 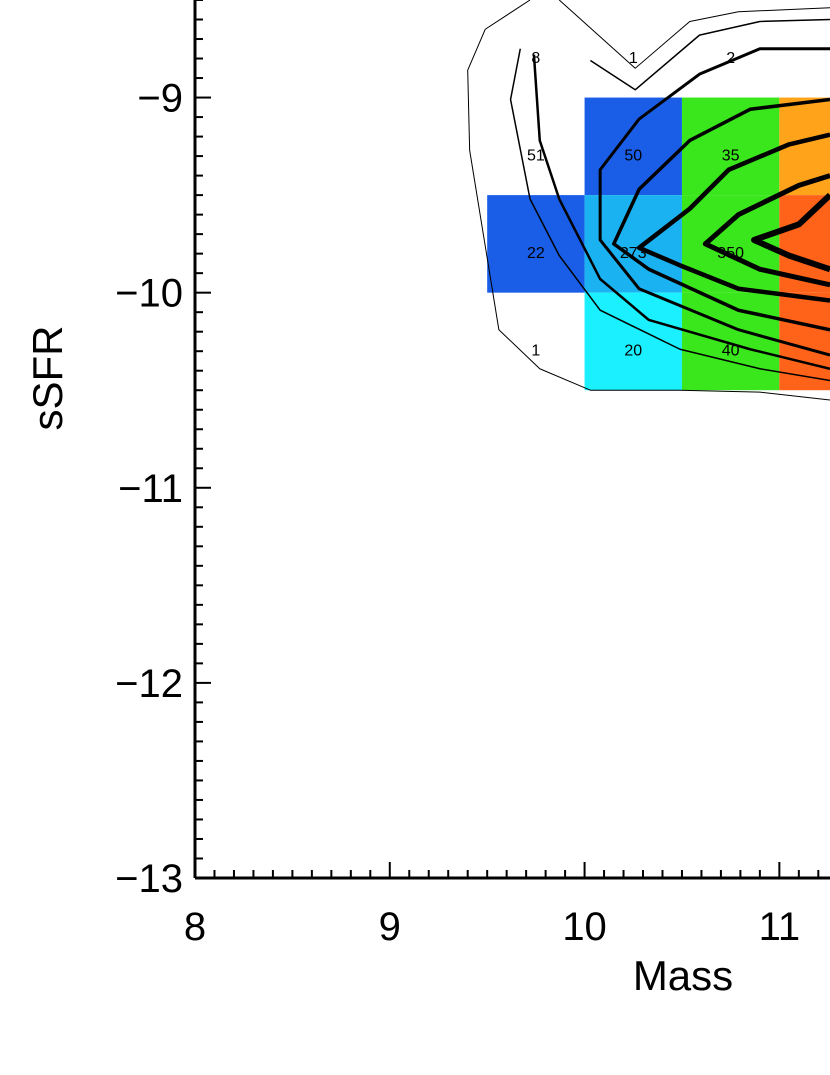 I want to click on y-tick-label: −11, so click(x=150, y=489).